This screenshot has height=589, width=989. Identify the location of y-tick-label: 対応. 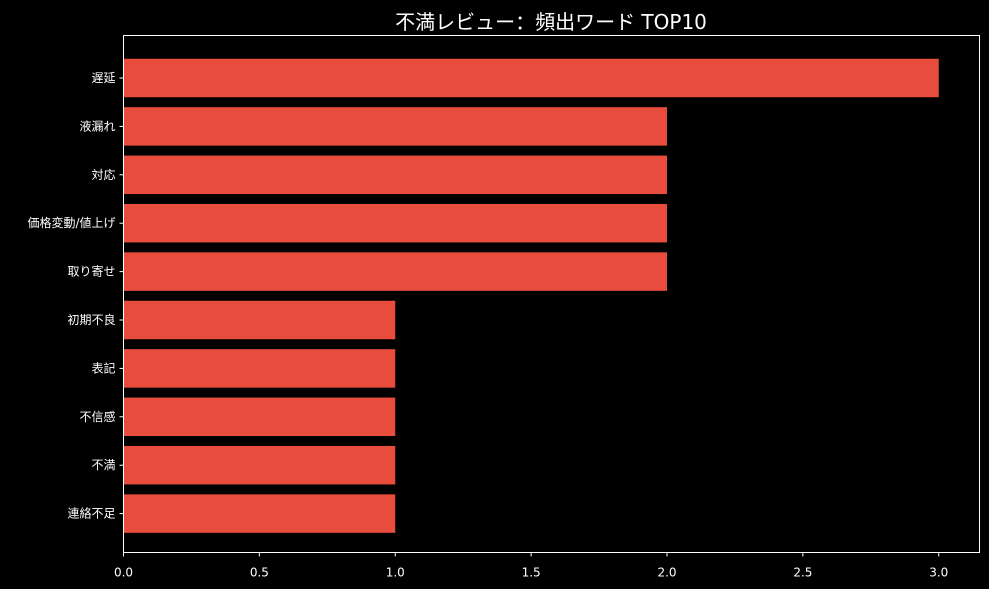
(103, 175).